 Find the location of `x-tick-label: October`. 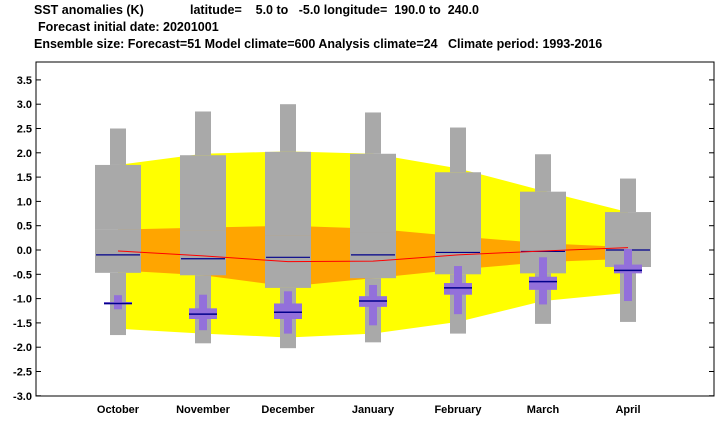

x-tick-label: October is located at coordinates (118, 410).